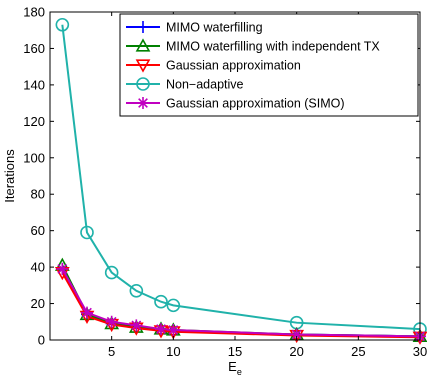 This screenshot has height=376, width=427. I want to click on y-tick-label: 80, so click(38, 194).